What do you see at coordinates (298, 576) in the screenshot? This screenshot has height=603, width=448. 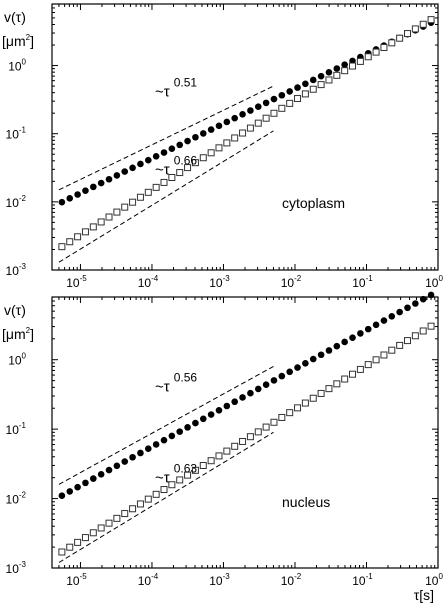 I see `x-tick-label-exponent: -2` at bounding box center [298, 576].